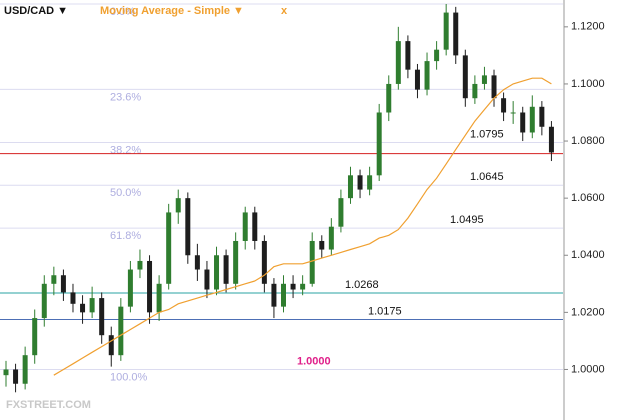 The height and width of the screenshot is (420, 621). I want to click on y-tick-label: 1.0600, so click(588, 198).